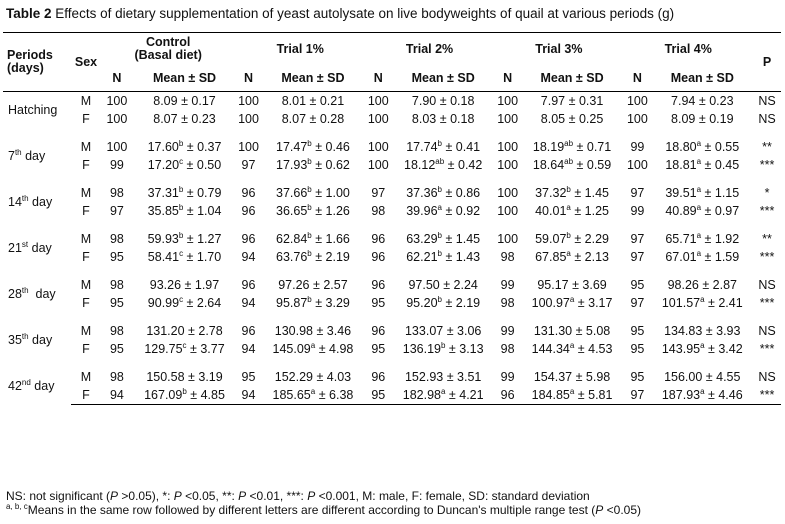 The height and width of the screenshot is (524, 785). I want to click on mean-sd-cell: 37.32b ± 1.45, so click(572, 192).